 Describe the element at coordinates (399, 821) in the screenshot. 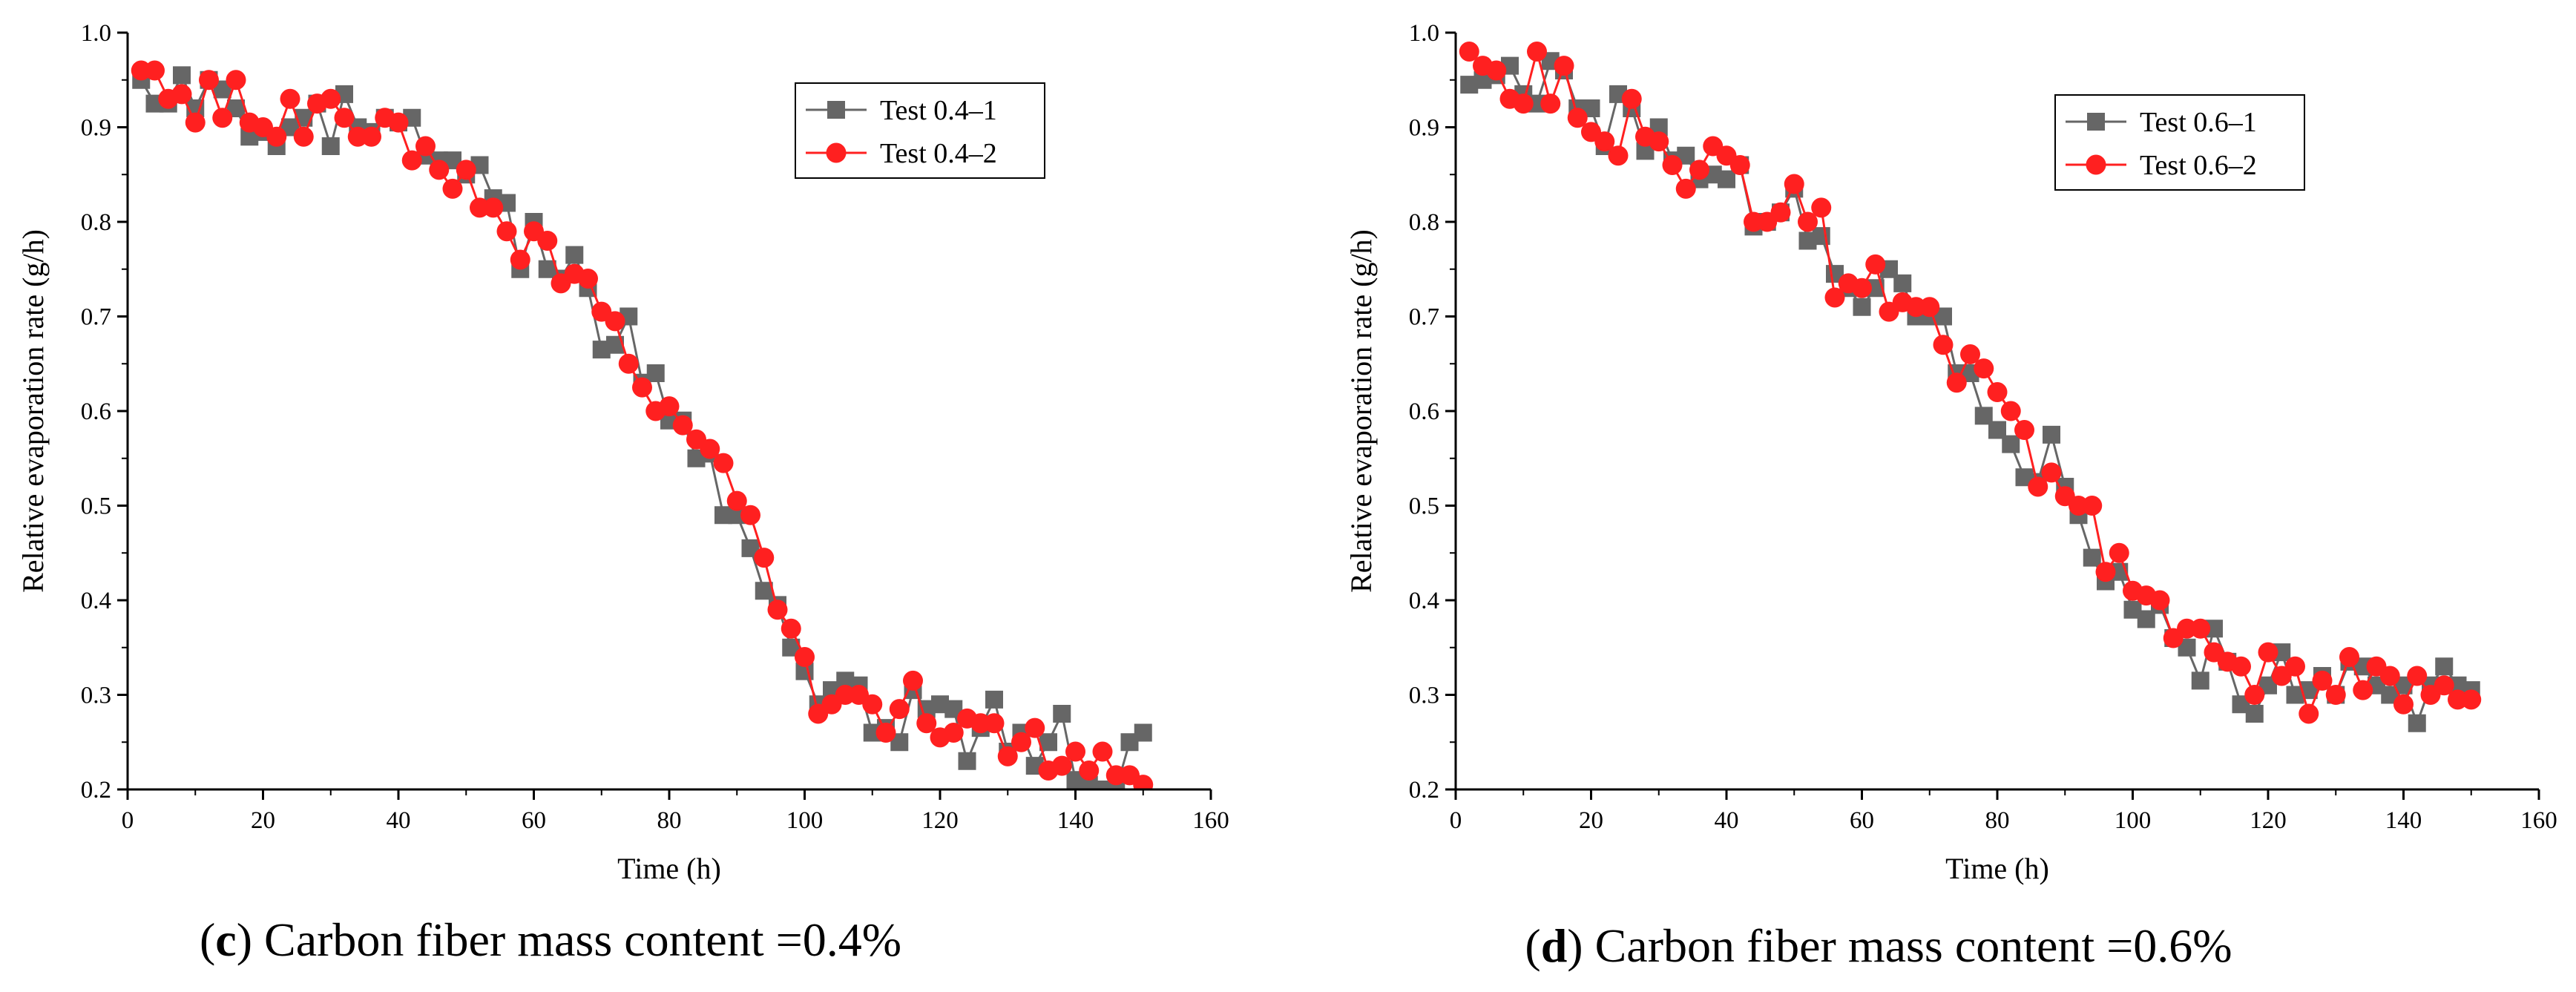

I see `x-tick-label: 40` at that location.